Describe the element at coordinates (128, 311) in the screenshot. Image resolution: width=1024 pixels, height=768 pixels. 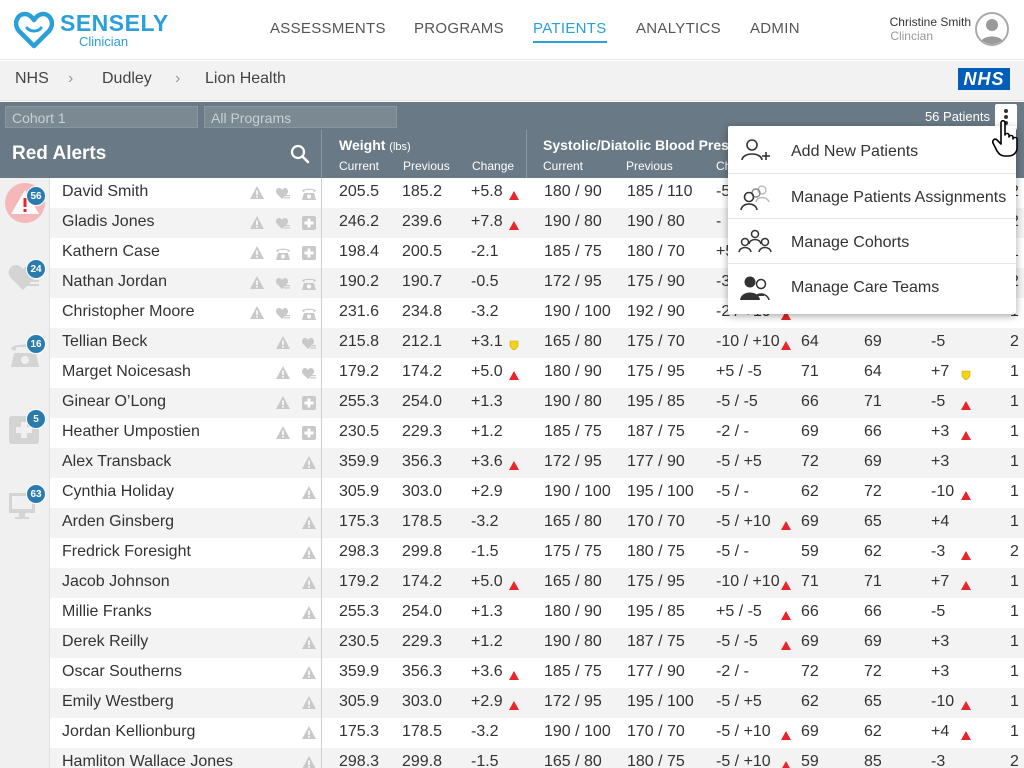
I see `patient-name: Christopher Moore` at that location.